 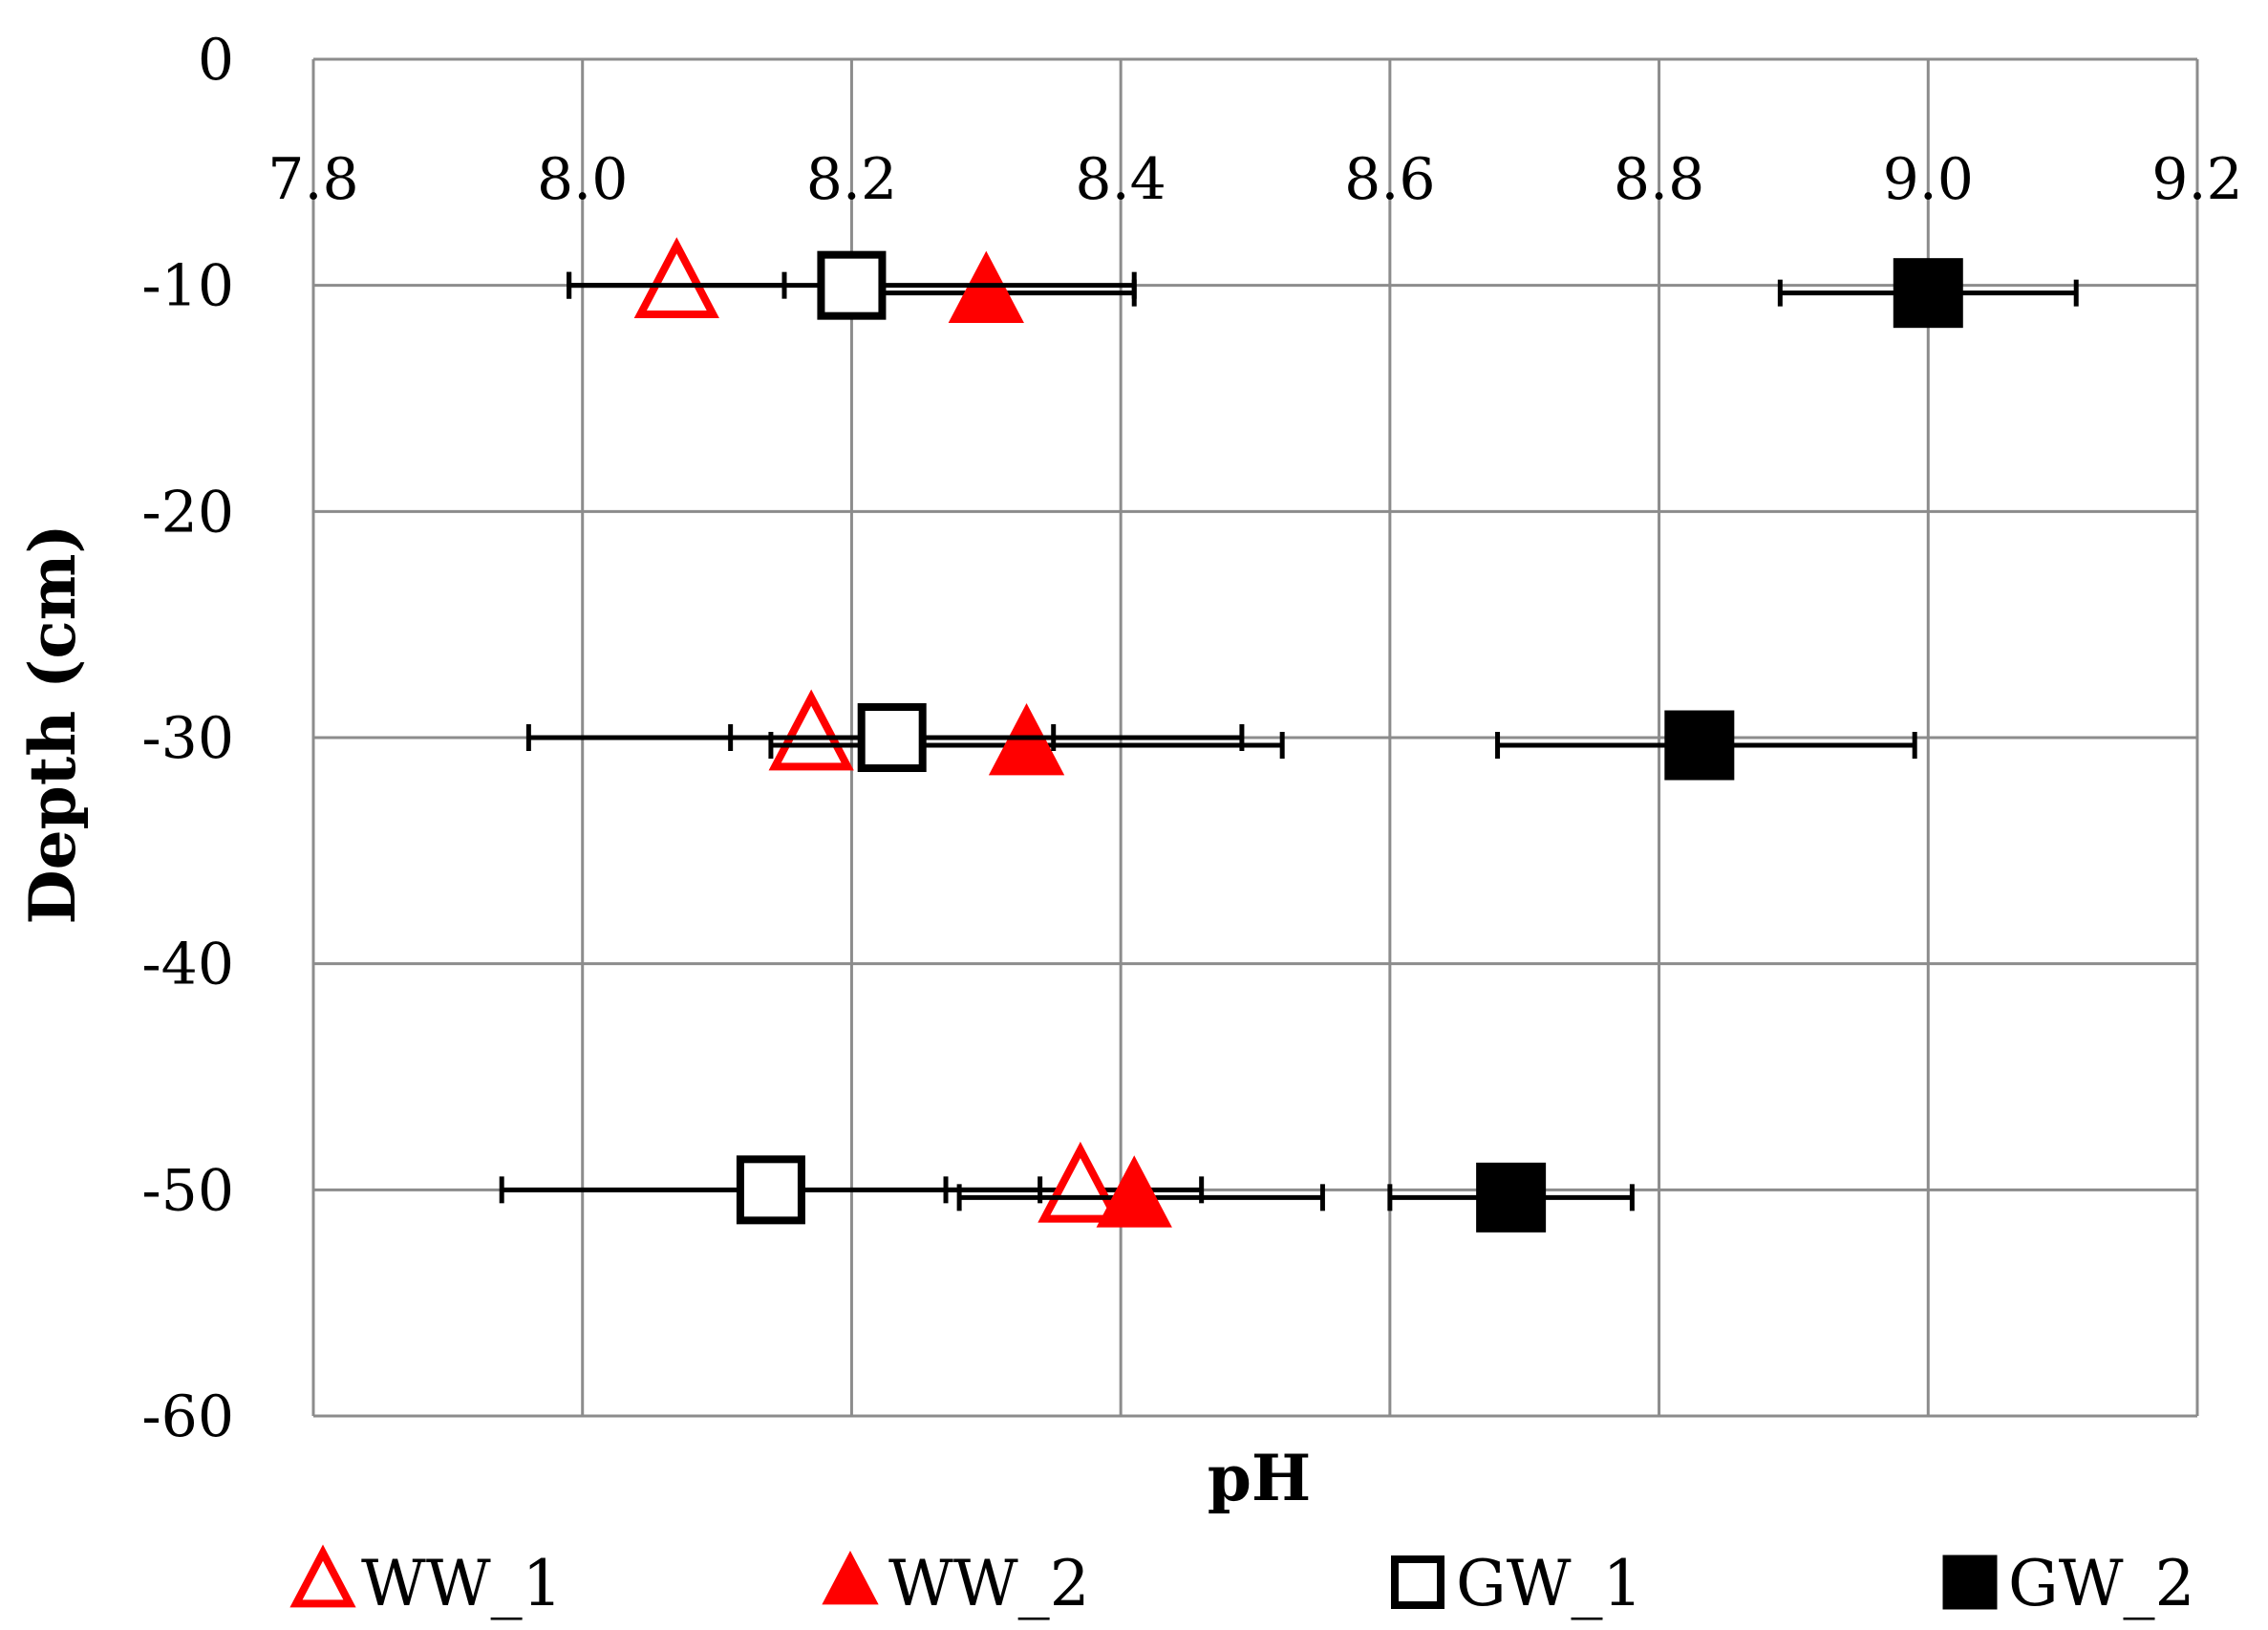 What do you see at coordinates (187, 965) in the screenshot?
I see `y-tick-label: -40` at bounding box center [187, 965].